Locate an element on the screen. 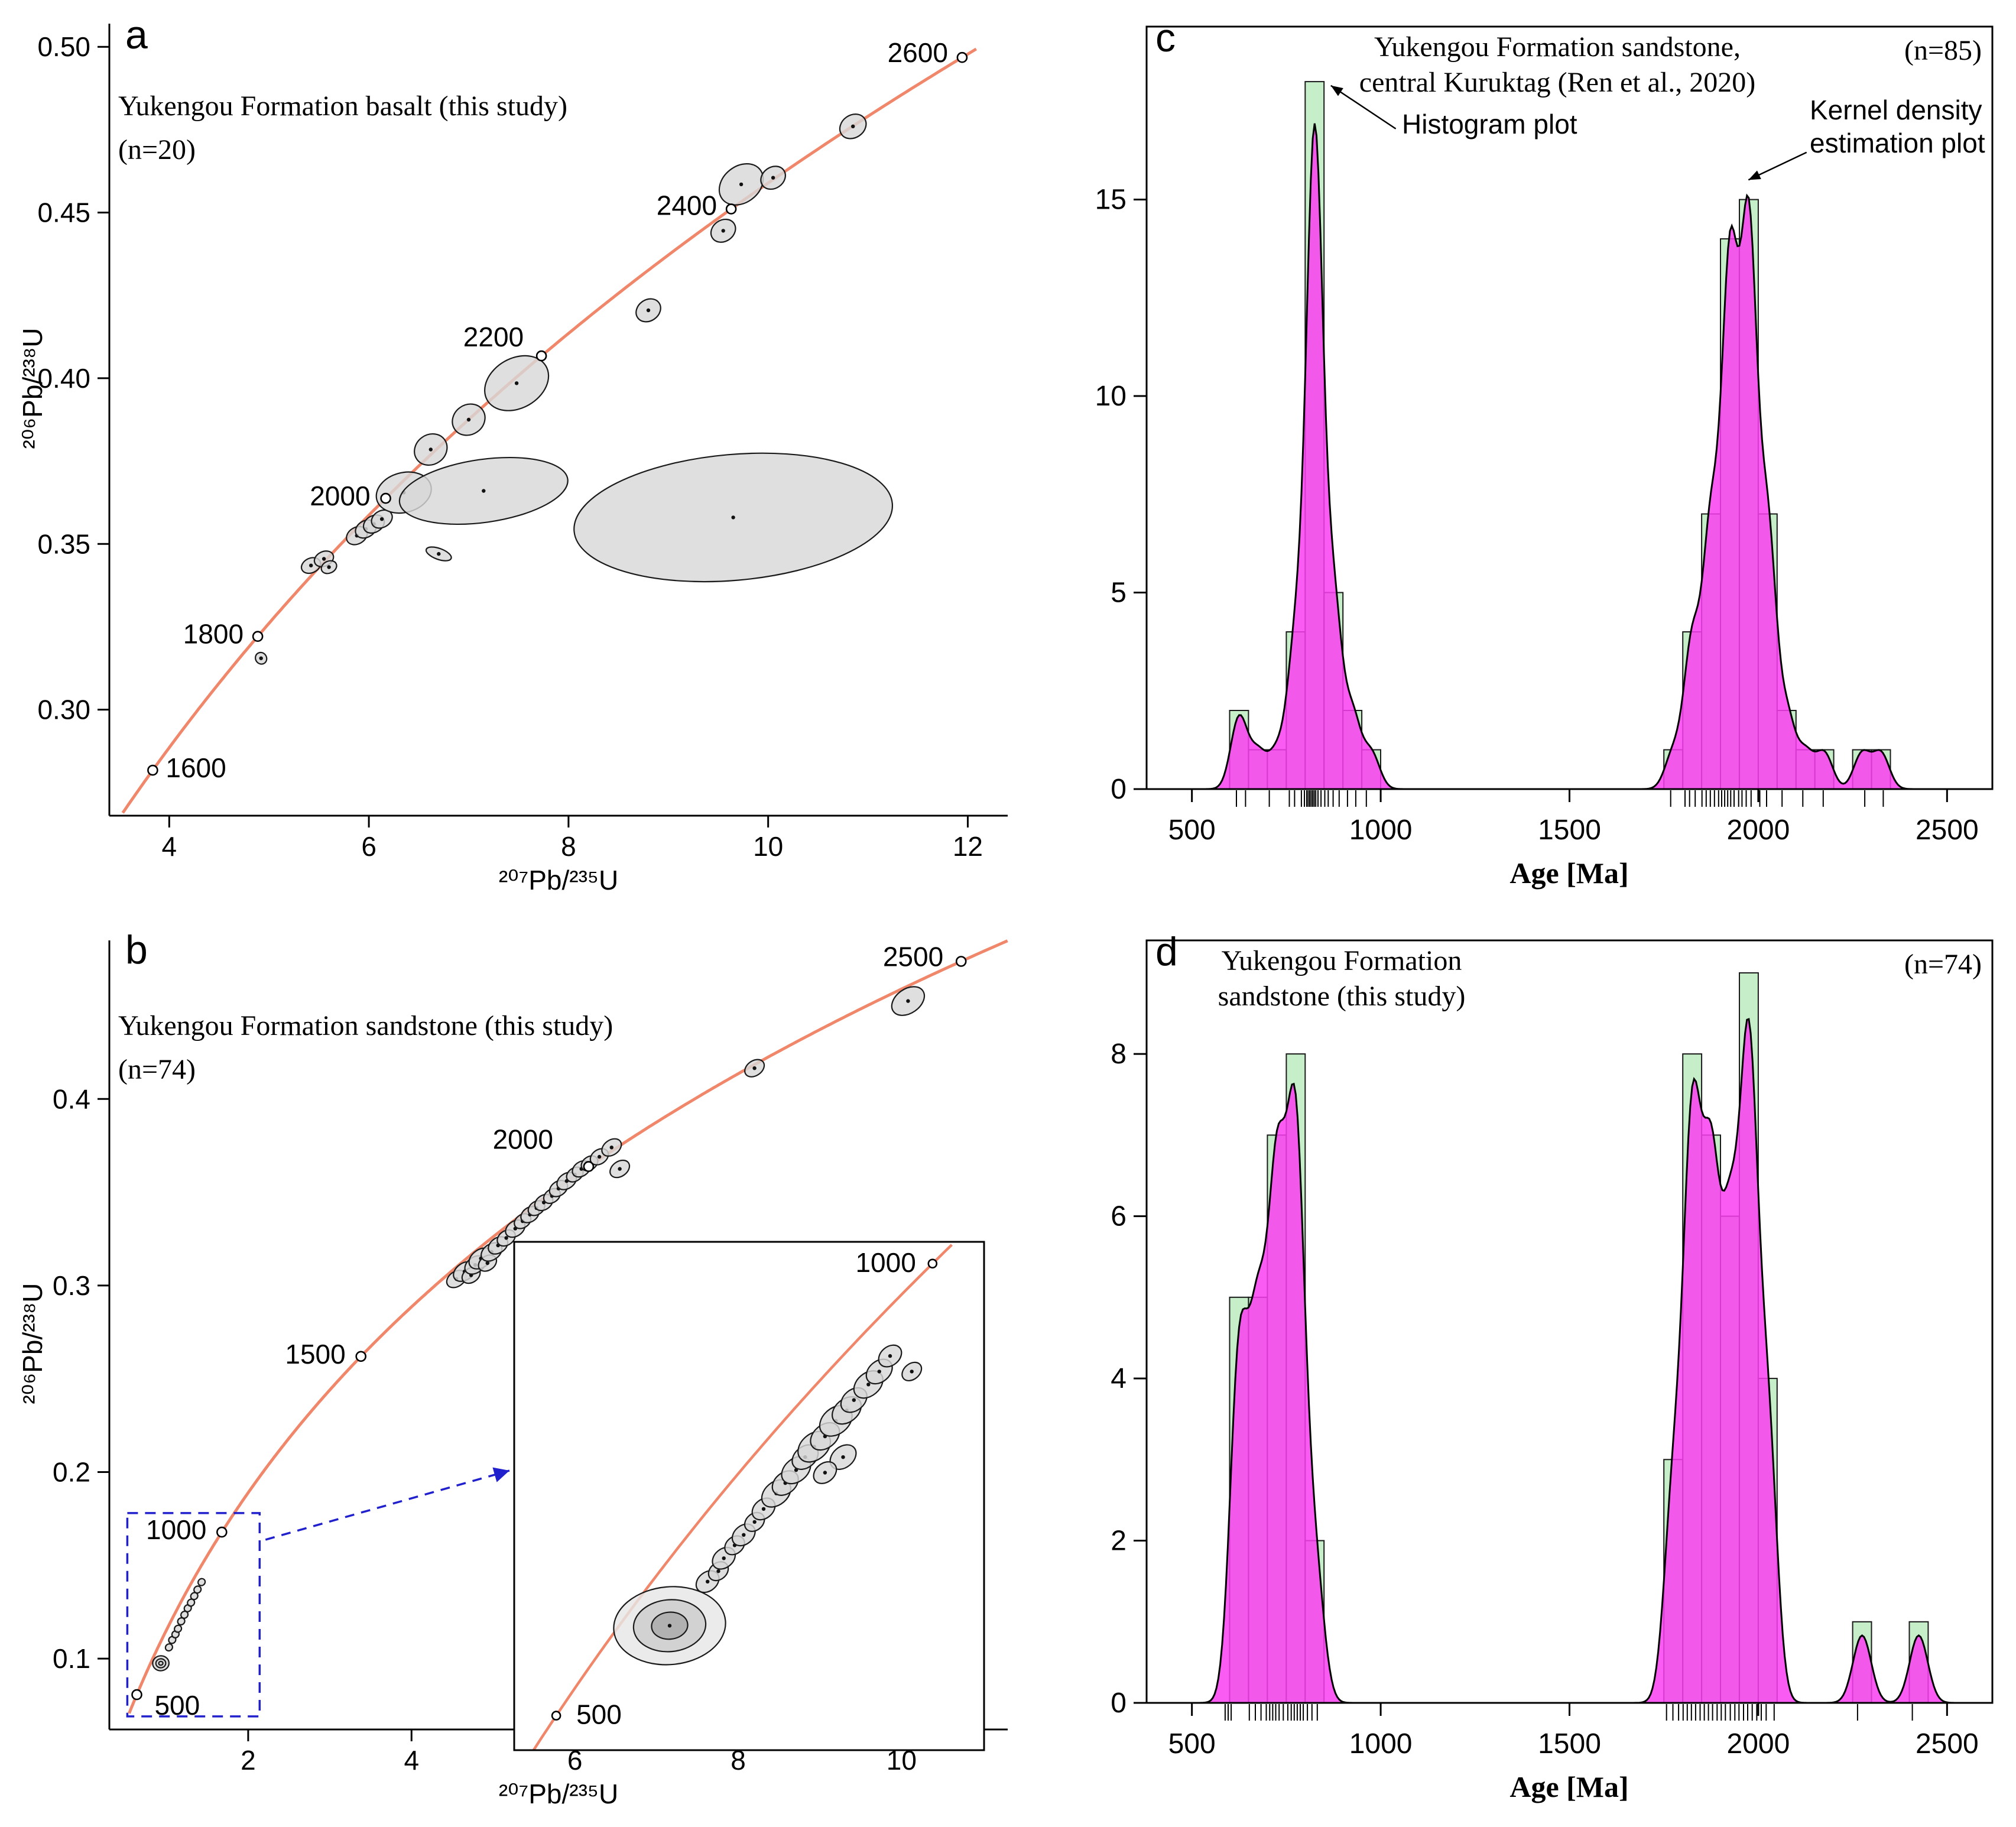 This screenshot has height=1827, width=2016. svg-text: 12 is located at coordinates (968, 846).